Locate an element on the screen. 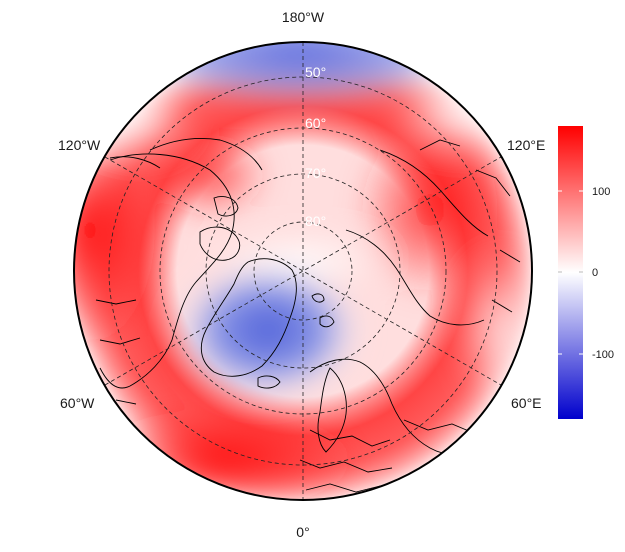  colorbar-tick-0: 0 is located at coordinates (595, 273).